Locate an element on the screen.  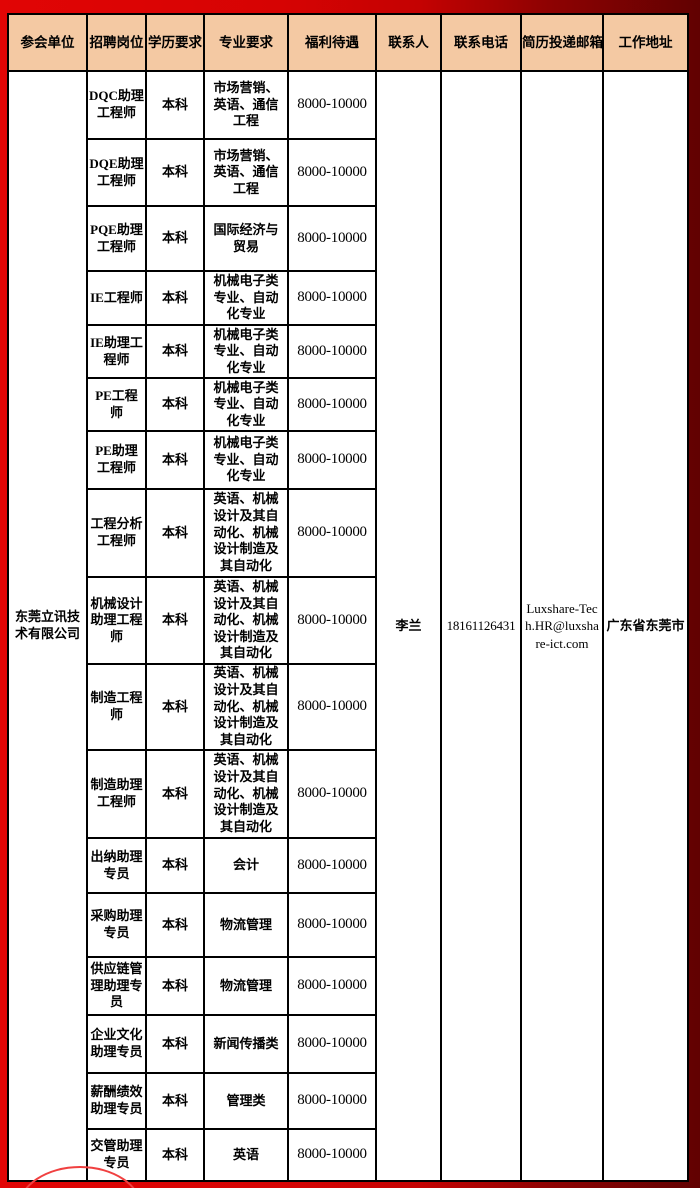
job-row: PQE助理工程师 本科 国际经济与贸易 8000-10000 is located at coordinates (348, 238).